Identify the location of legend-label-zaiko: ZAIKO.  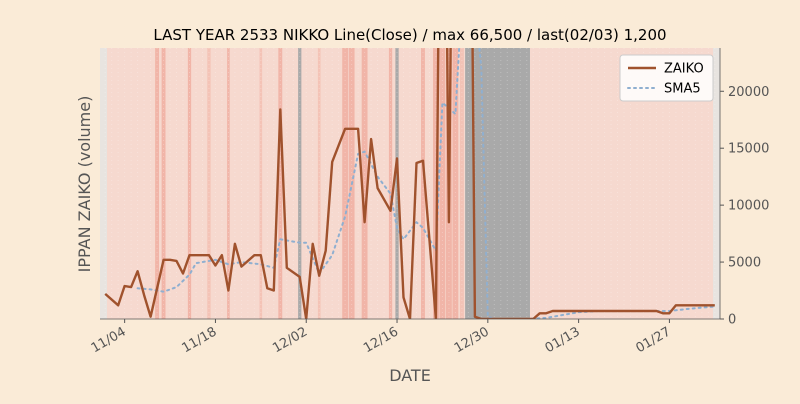
(684, 69).